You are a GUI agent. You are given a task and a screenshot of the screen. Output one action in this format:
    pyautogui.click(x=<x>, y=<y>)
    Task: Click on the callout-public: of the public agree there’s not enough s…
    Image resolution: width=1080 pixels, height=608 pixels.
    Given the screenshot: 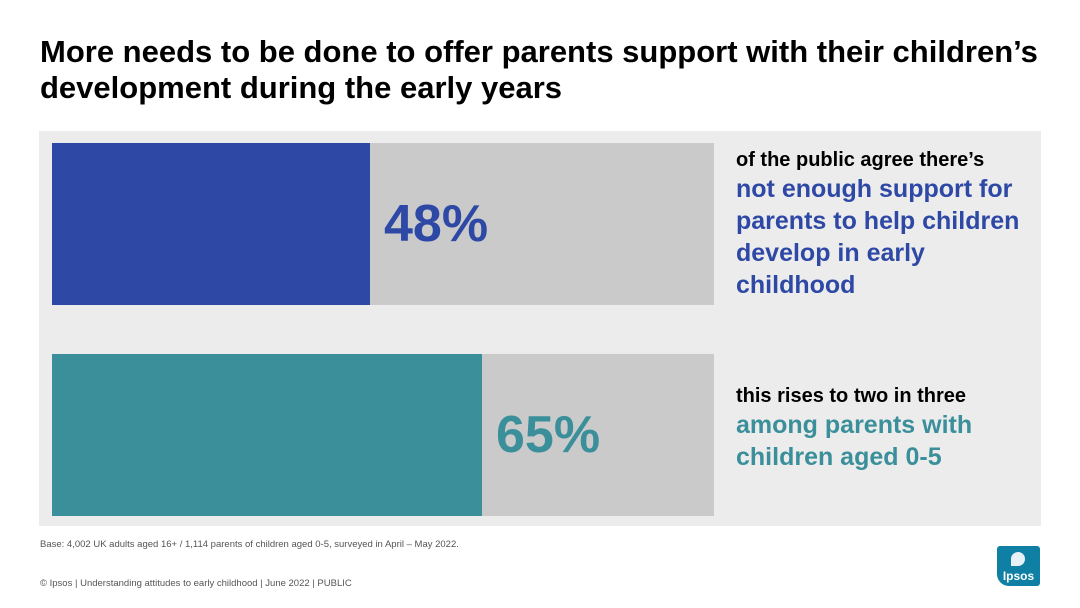 What is the action you would take?
    pyautogui.click(x=881, y=224)
    